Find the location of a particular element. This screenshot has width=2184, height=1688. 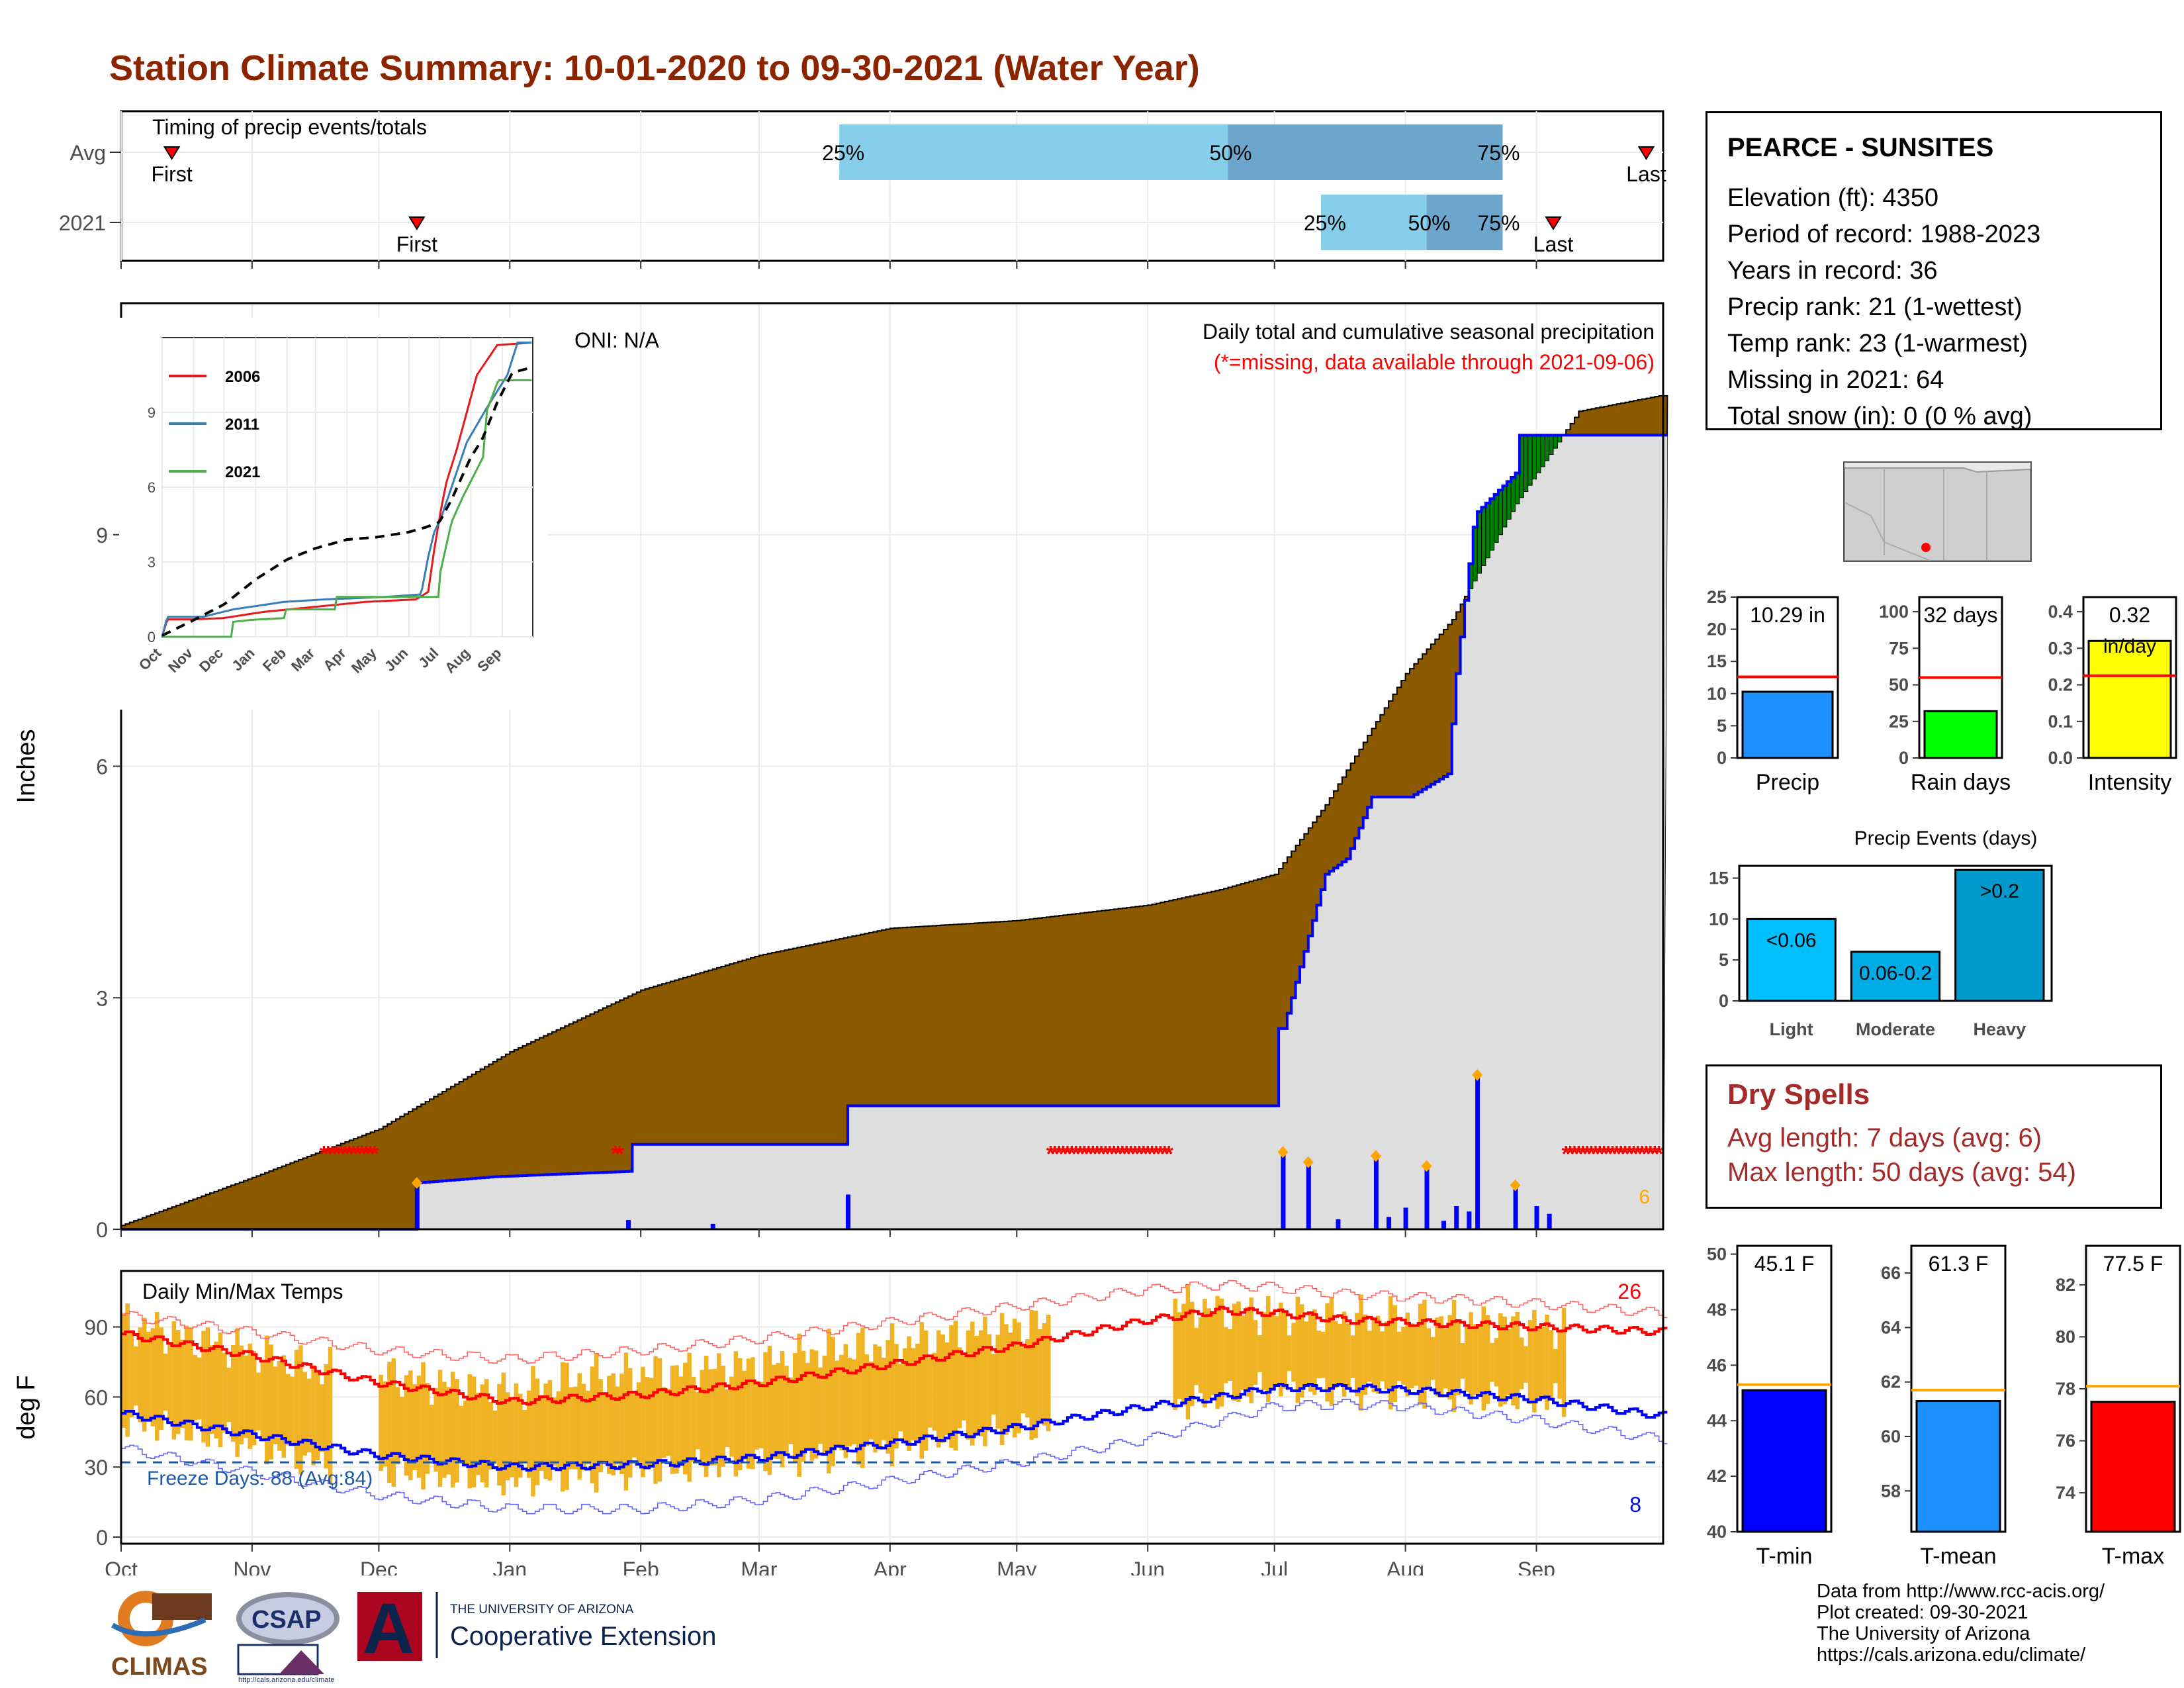

station-precip-rank: Precip rank: 21 (1-wettest) is located at coordinates (1875, 307).